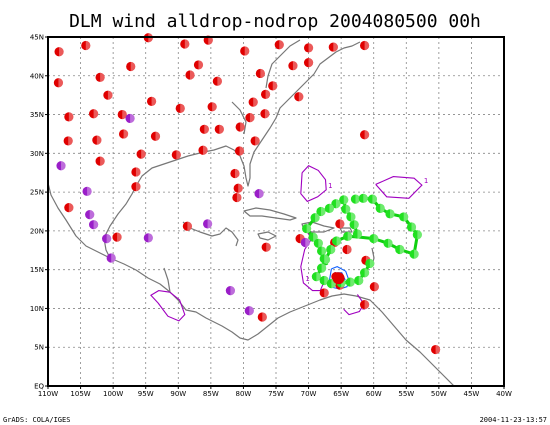 This screenshot has height=425, width=550. I want to click on y-tick-label: 25N, so click(37, 193).